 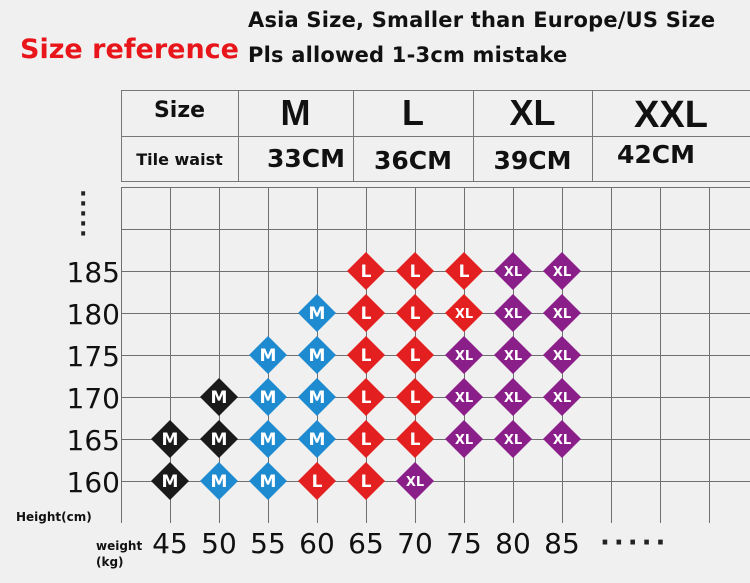 What do you see at coordinates (317, 543) in the screenshot?
I see `weight-tick-label: 60` at bounding box center [317, 543].